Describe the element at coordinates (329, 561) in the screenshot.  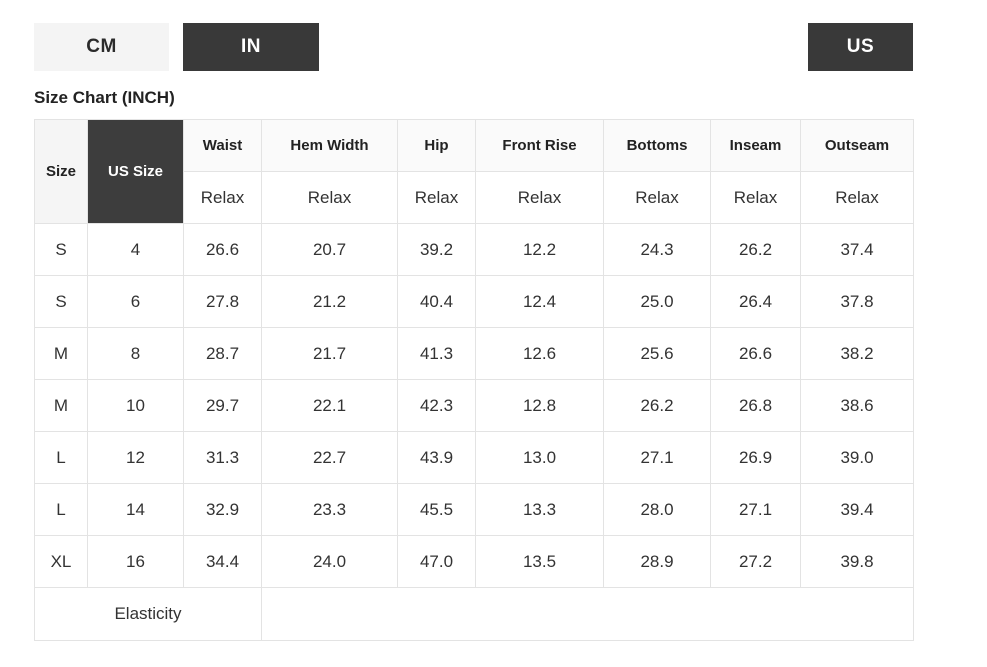
I see `measurement-cell: 24.0` at that location.